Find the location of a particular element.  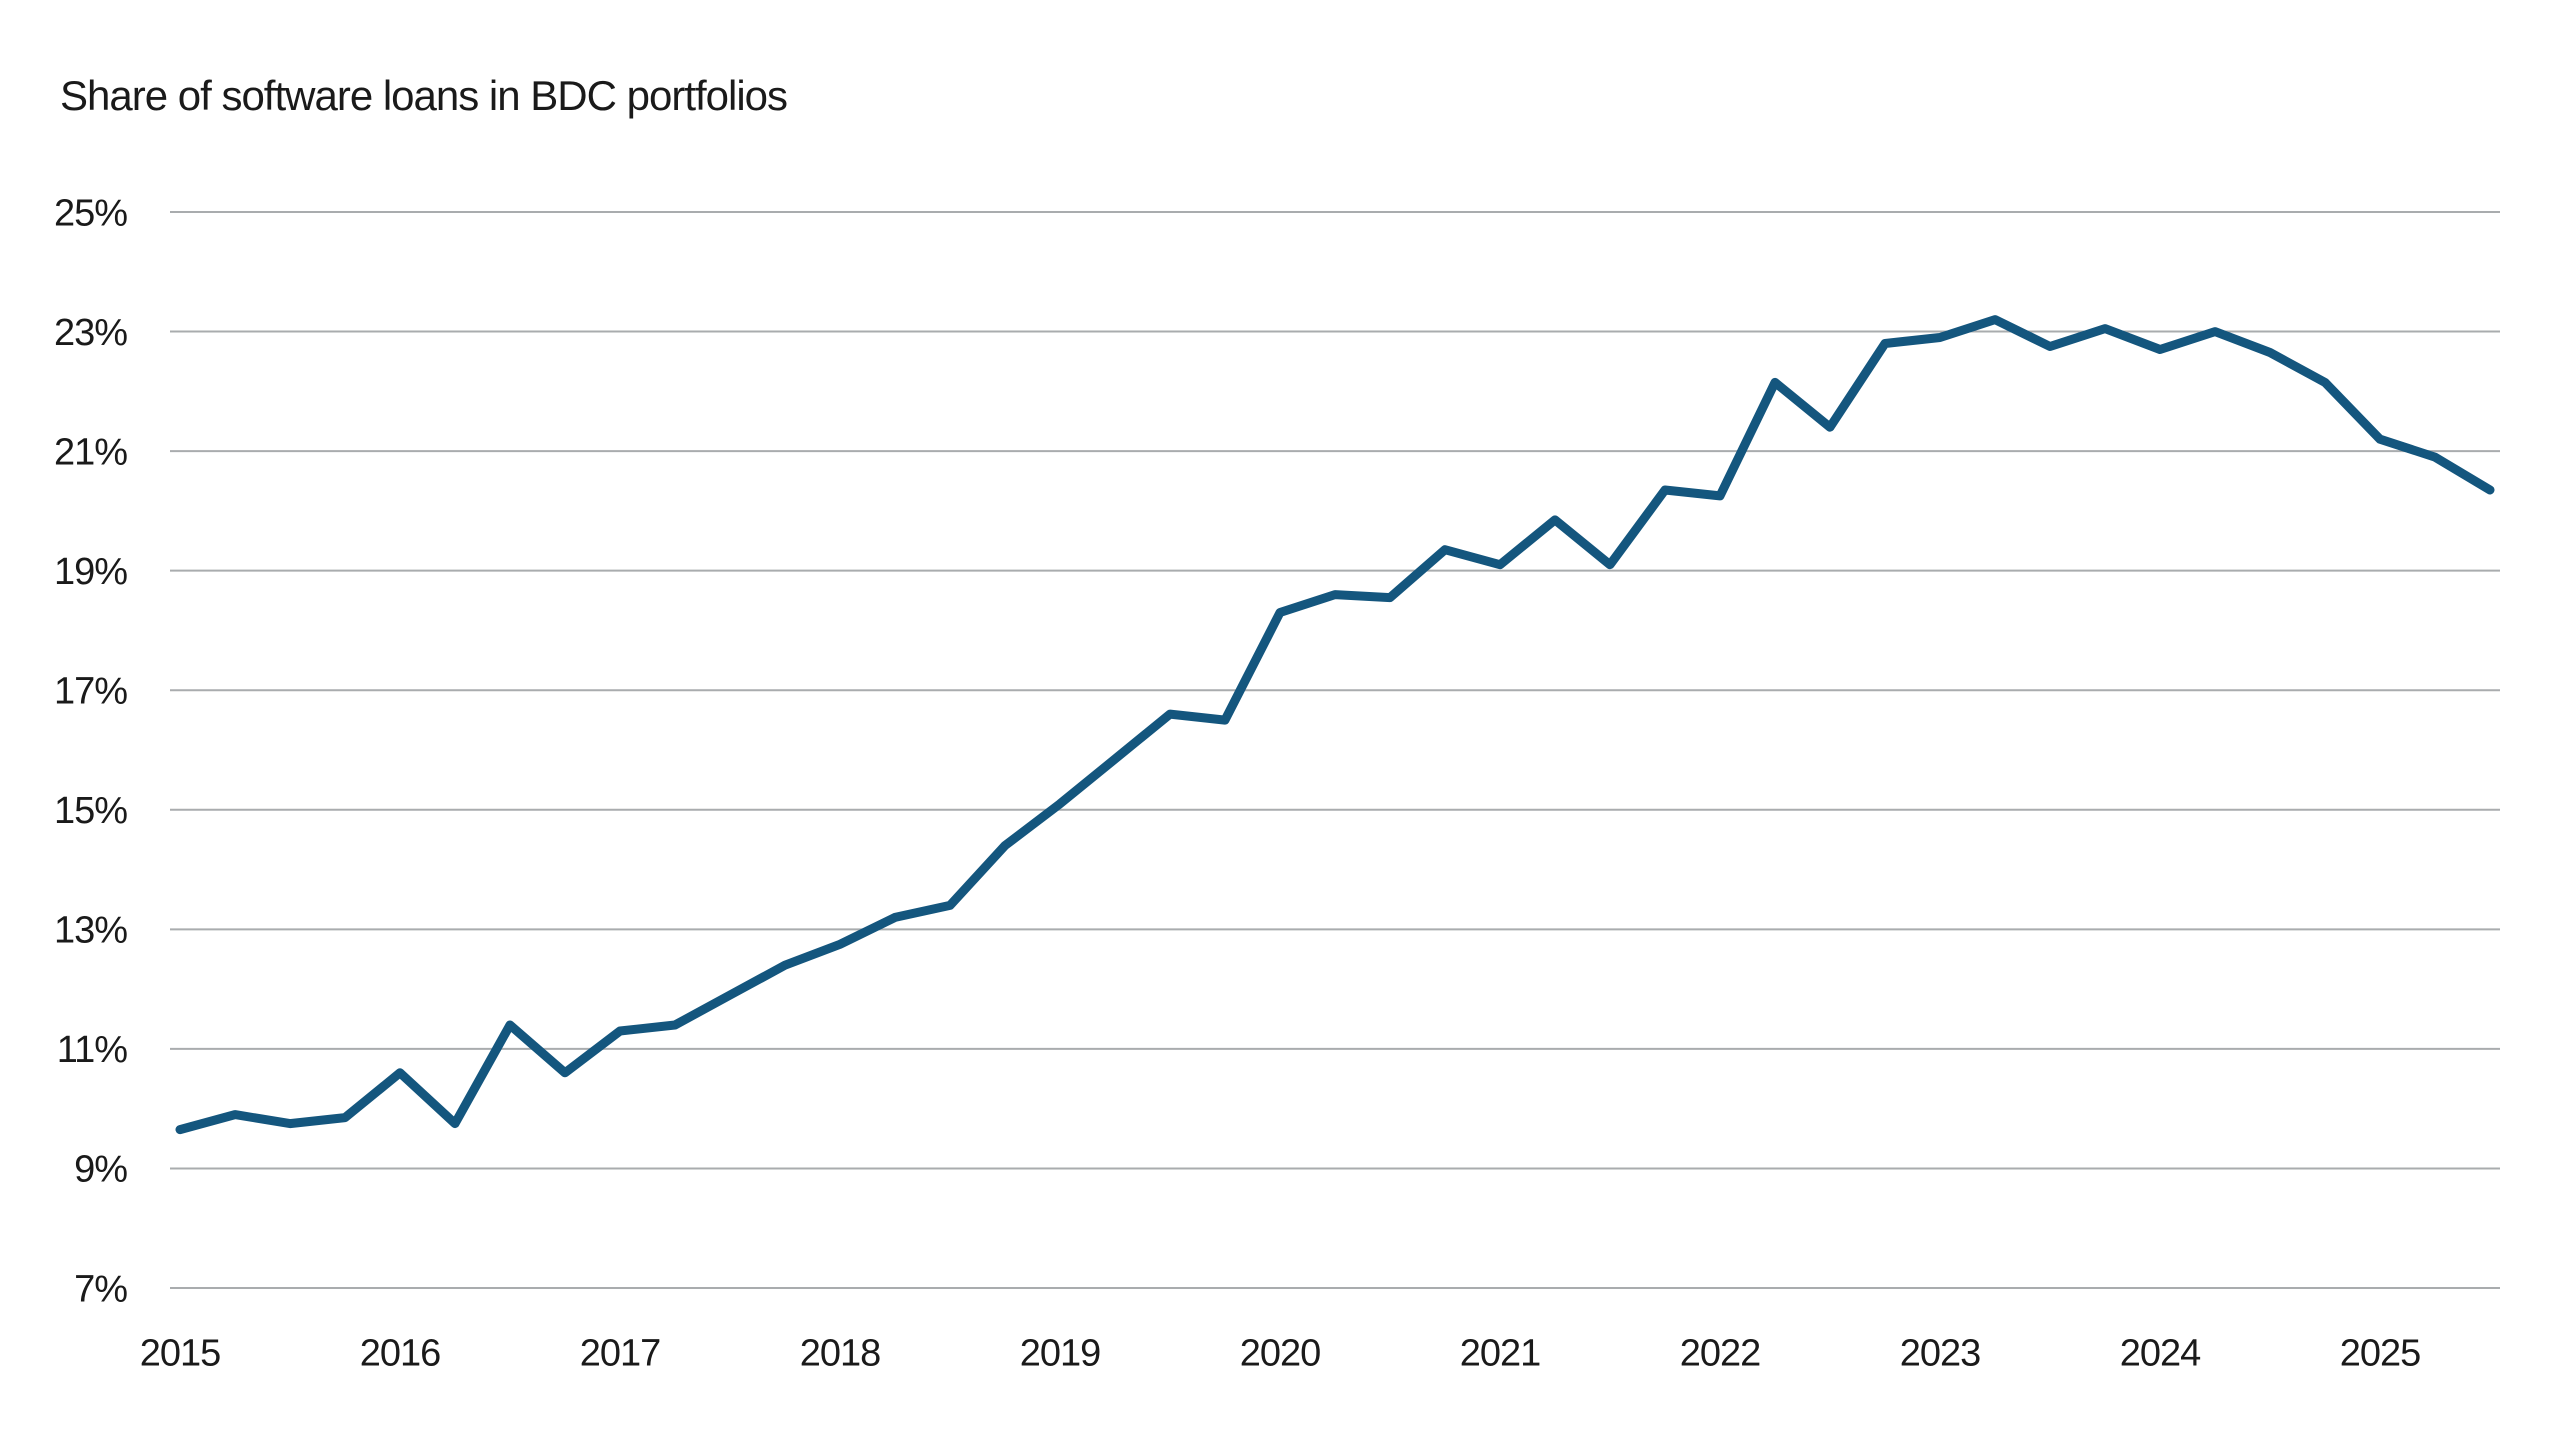

x-axis-tick-label: 2022 is located at coordinates (1720, 1353).